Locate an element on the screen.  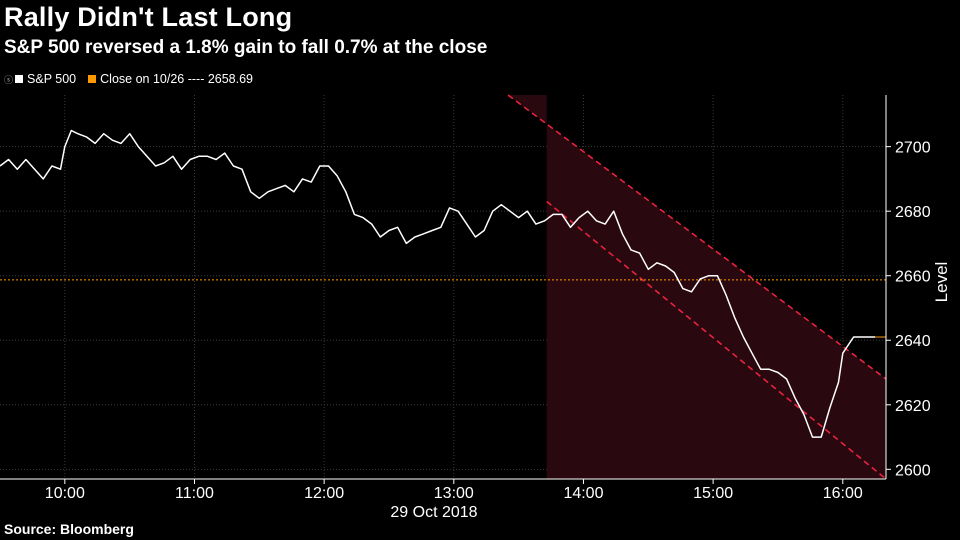
legend-label-sp500: S&P 500 is located at coordinates (52, 79).